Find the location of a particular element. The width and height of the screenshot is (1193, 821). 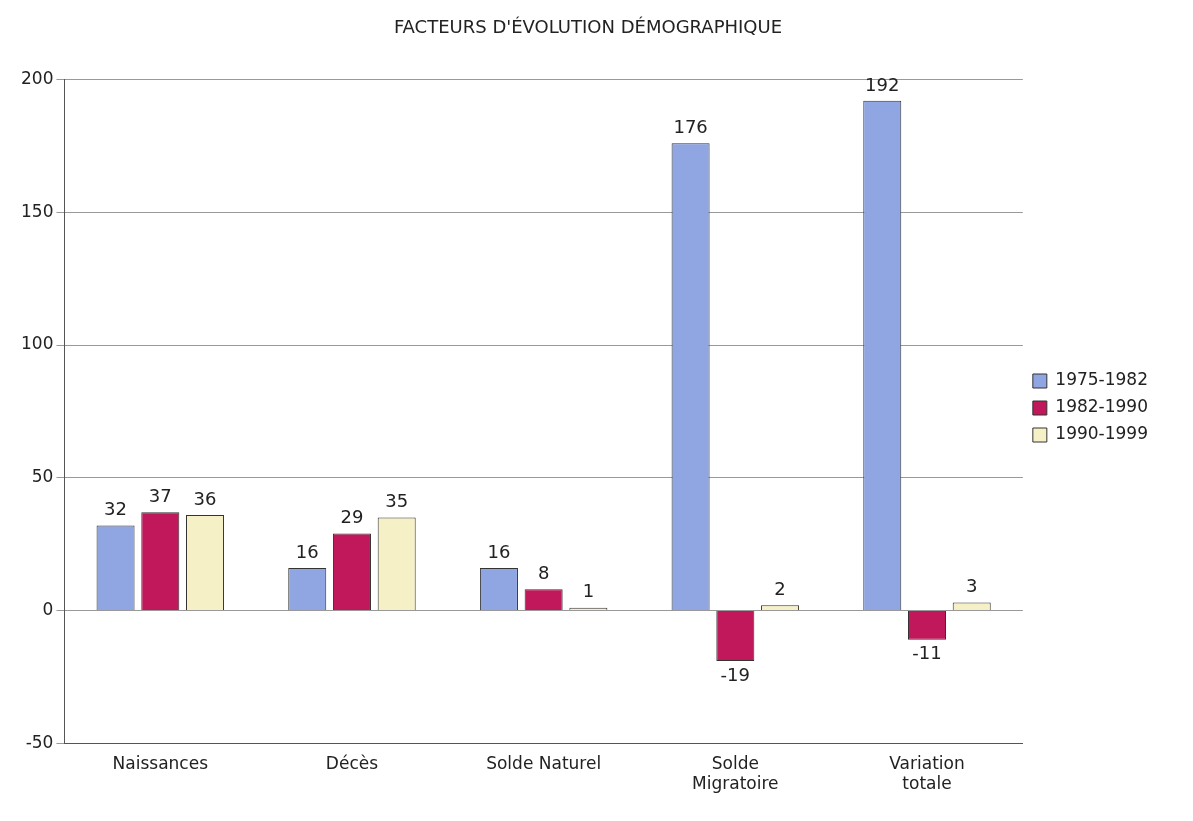

data-label: 176 is located at coordinates (690, 126).